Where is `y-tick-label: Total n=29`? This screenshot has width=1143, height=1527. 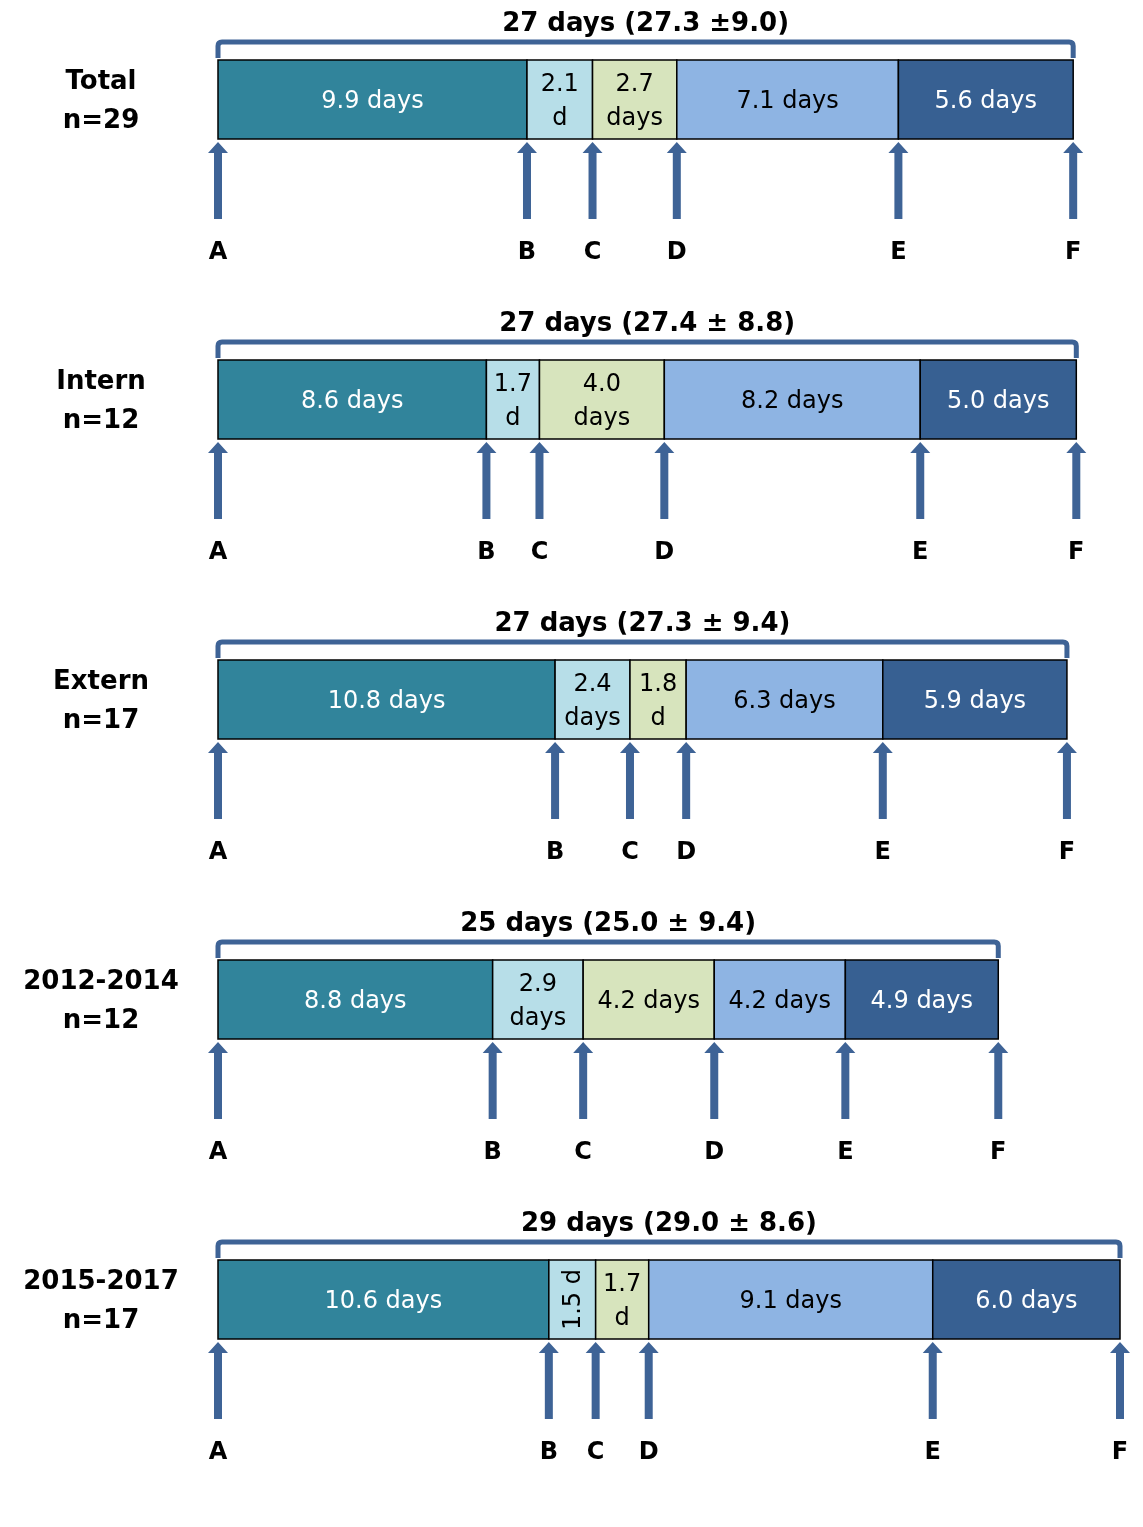 y-tick-label: Total n=29 is located at coordinates (101, 99).